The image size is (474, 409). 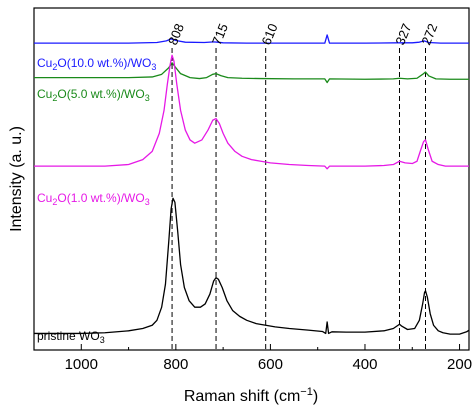 I want to click on series-label-pristine: pristine WO3, so click(x=71, y=337).